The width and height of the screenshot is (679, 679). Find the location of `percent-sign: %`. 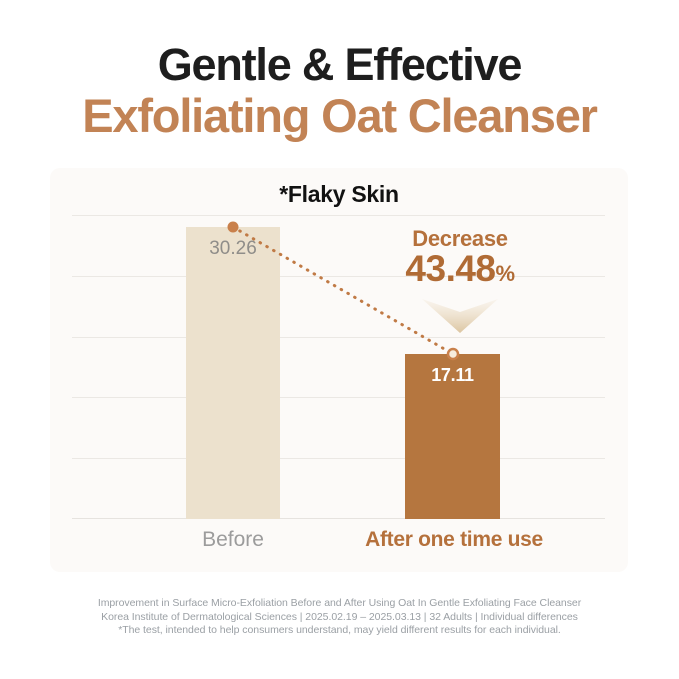

percent-sign: % is located at coordinates (505, 273).